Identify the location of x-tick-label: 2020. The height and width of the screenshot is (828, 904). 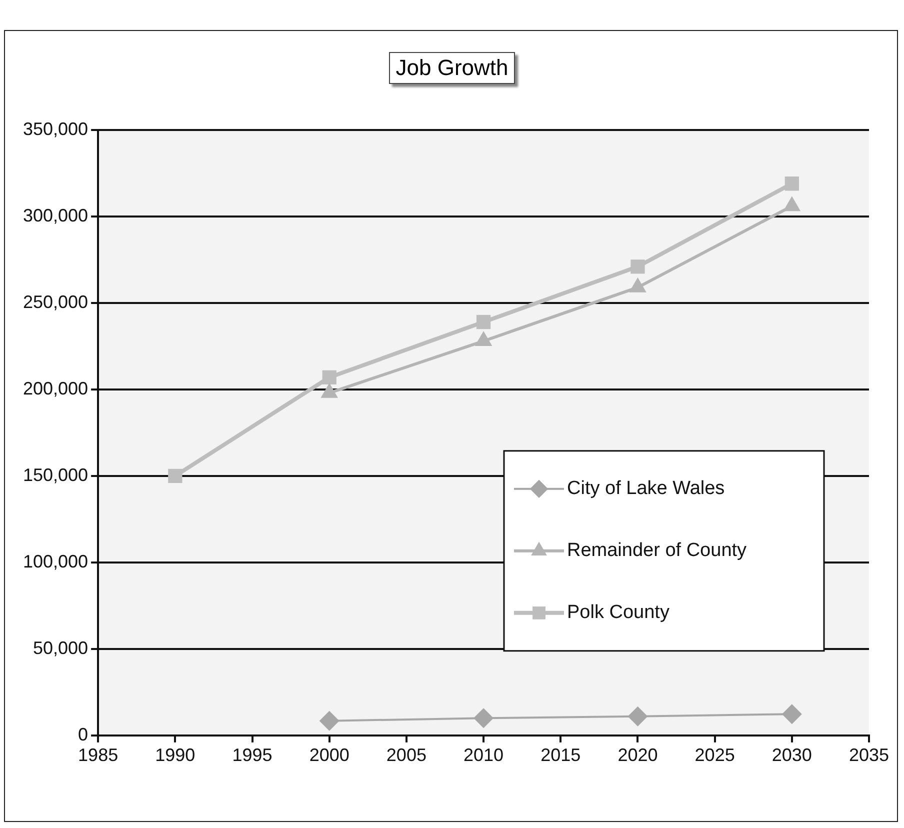
(638, 755).